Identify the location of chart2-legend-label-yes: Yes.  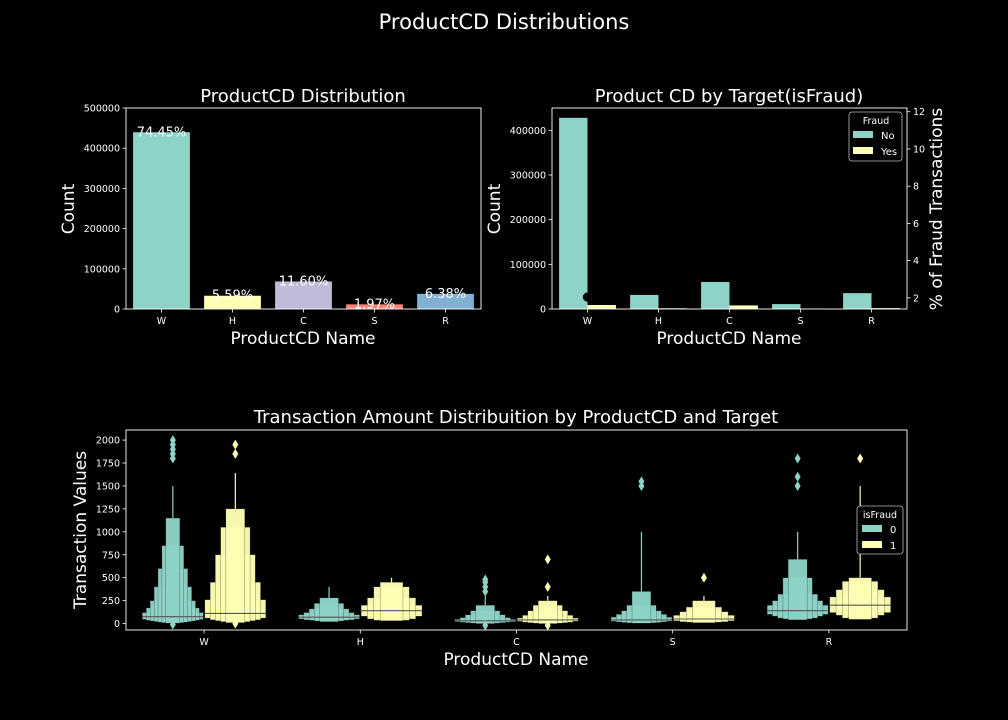
(888, 152).